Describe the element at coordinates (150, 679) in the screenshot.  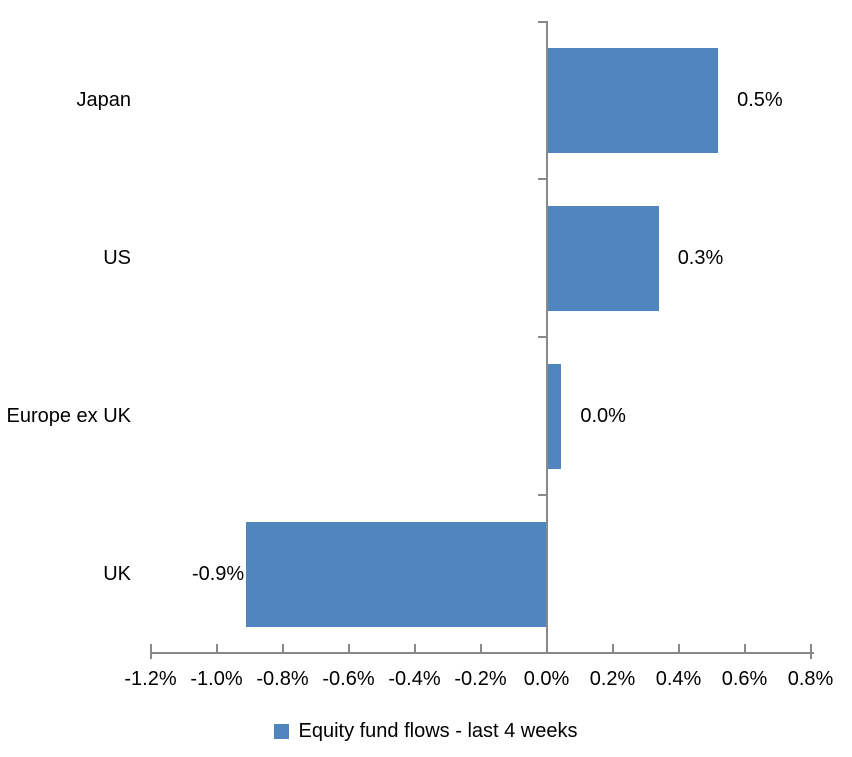
I see `x-axis-tick-label: -1.2%` at that location.